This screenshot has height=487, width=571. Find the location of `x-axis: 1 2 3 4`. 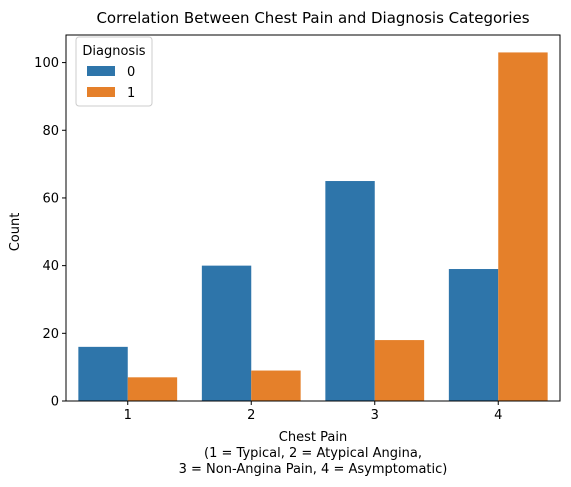

x-axis: 1 2 3 4 is located at coordinates (313, 412).